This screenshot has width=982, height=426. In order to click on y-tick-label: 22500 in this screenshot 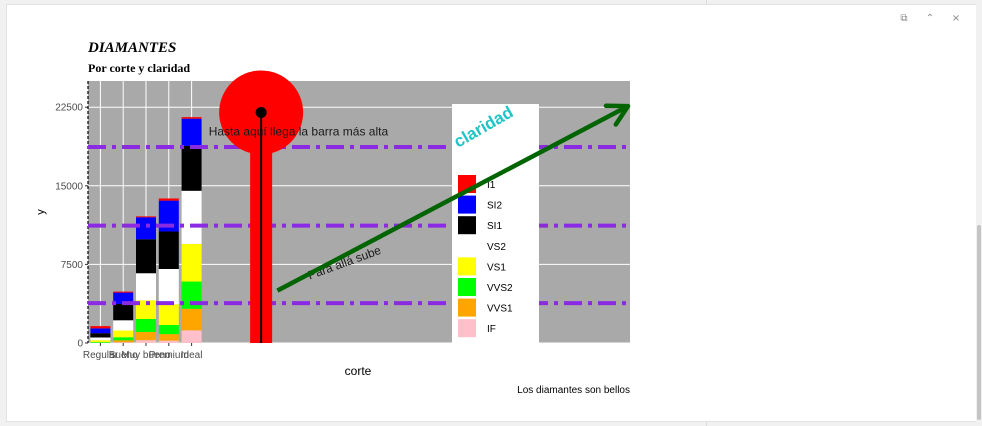, I will do `click(69, 108)`.